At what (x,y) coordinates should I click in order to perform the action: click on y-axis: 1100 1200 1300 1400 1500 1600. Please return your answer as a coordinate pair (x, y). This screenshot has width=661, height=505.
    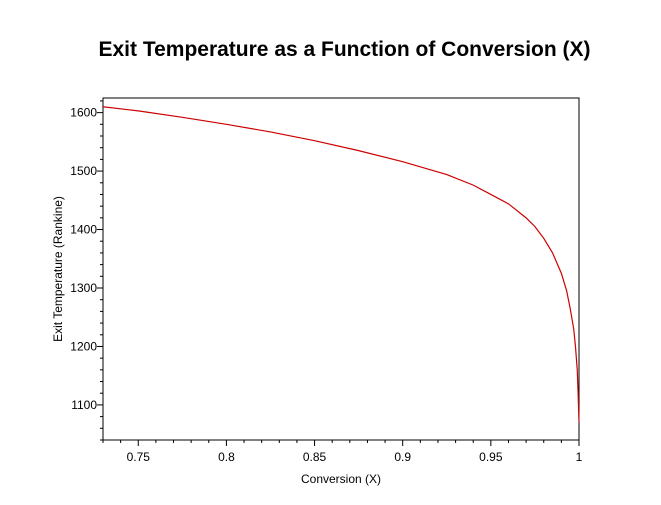
    Looking at the image, I should click on (86, 270).